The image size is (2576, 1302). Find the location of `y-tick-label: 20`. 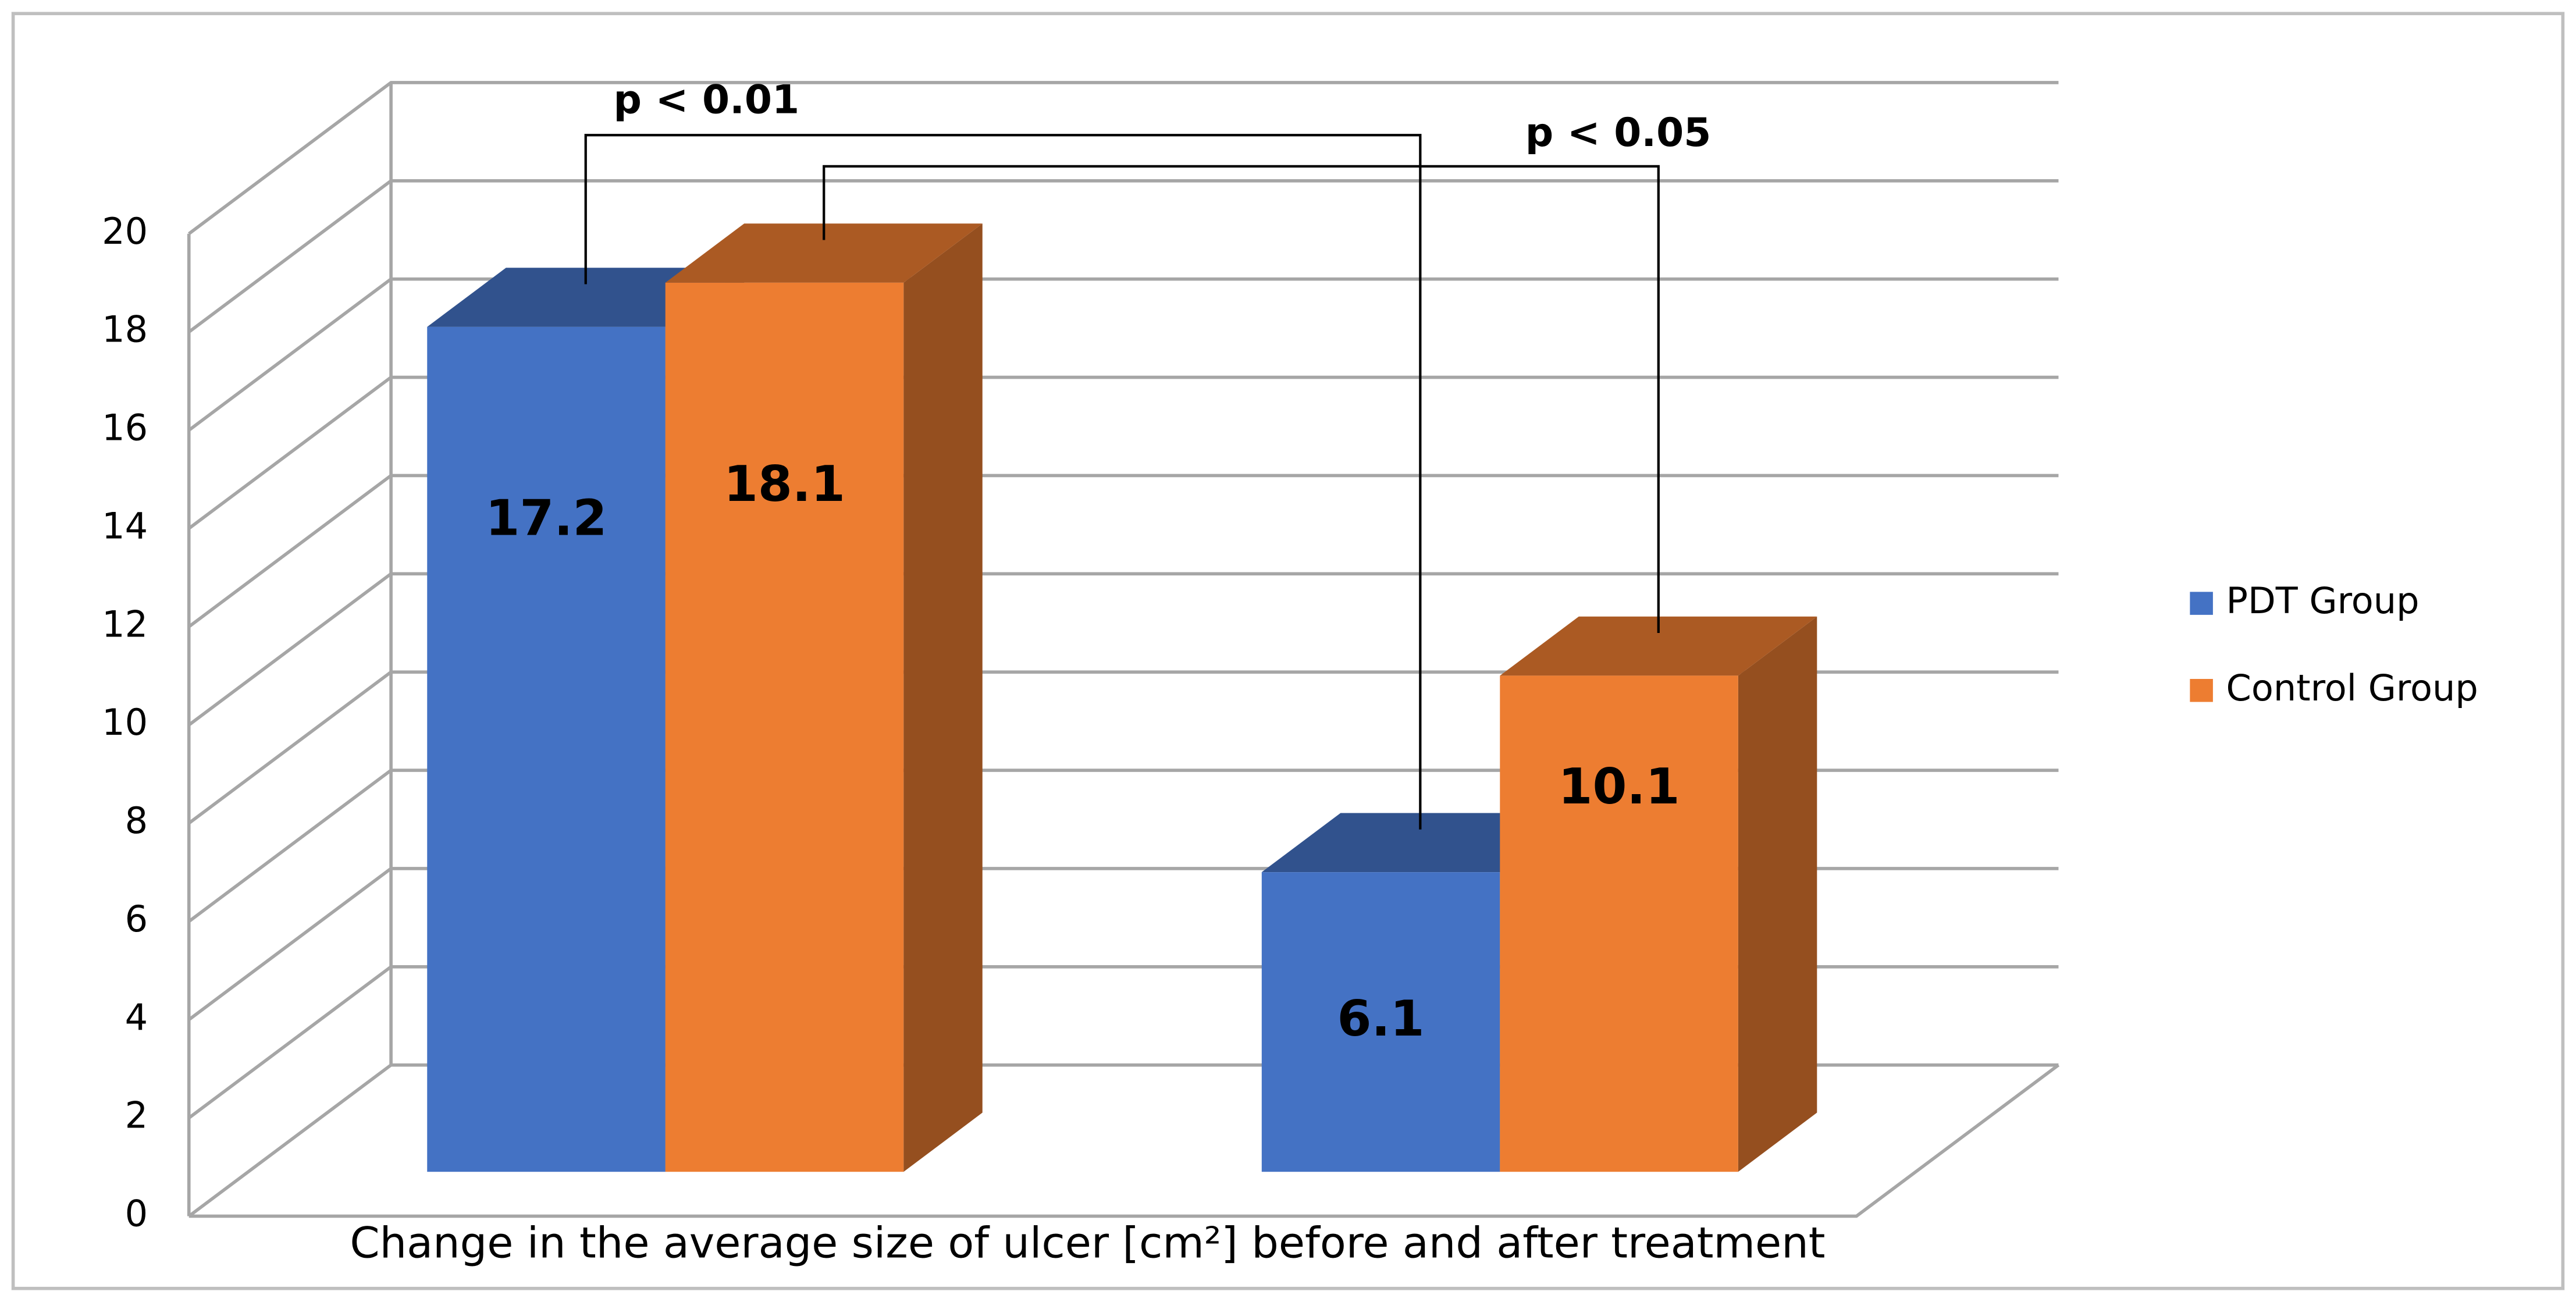

y-tick-label: 20 is located at coordinates (125, 231).